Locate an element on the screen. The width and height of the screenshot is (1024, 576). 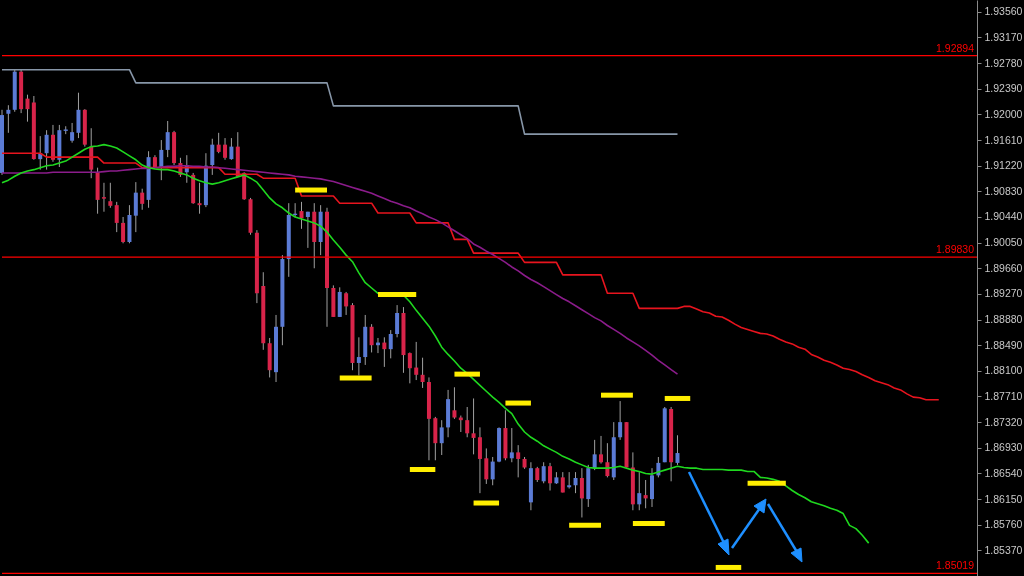
y-tick-label: 1.90050 is located at coordinates (1003, 242).